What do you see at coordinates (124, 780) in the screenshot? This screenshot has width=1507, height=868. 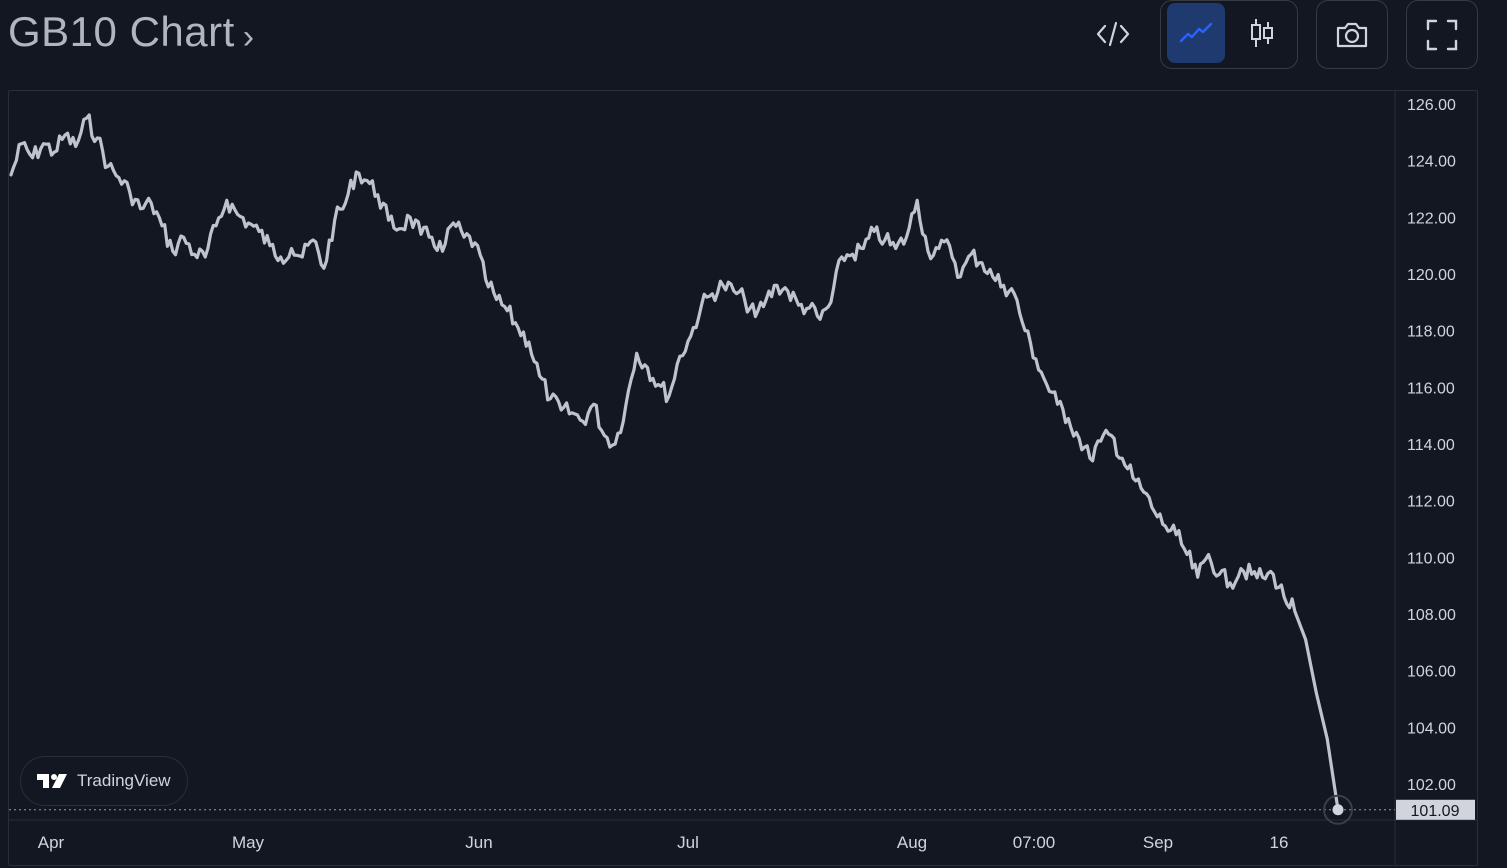 I see `tradingview-label: TradingView` at bounding box center [124, 780].